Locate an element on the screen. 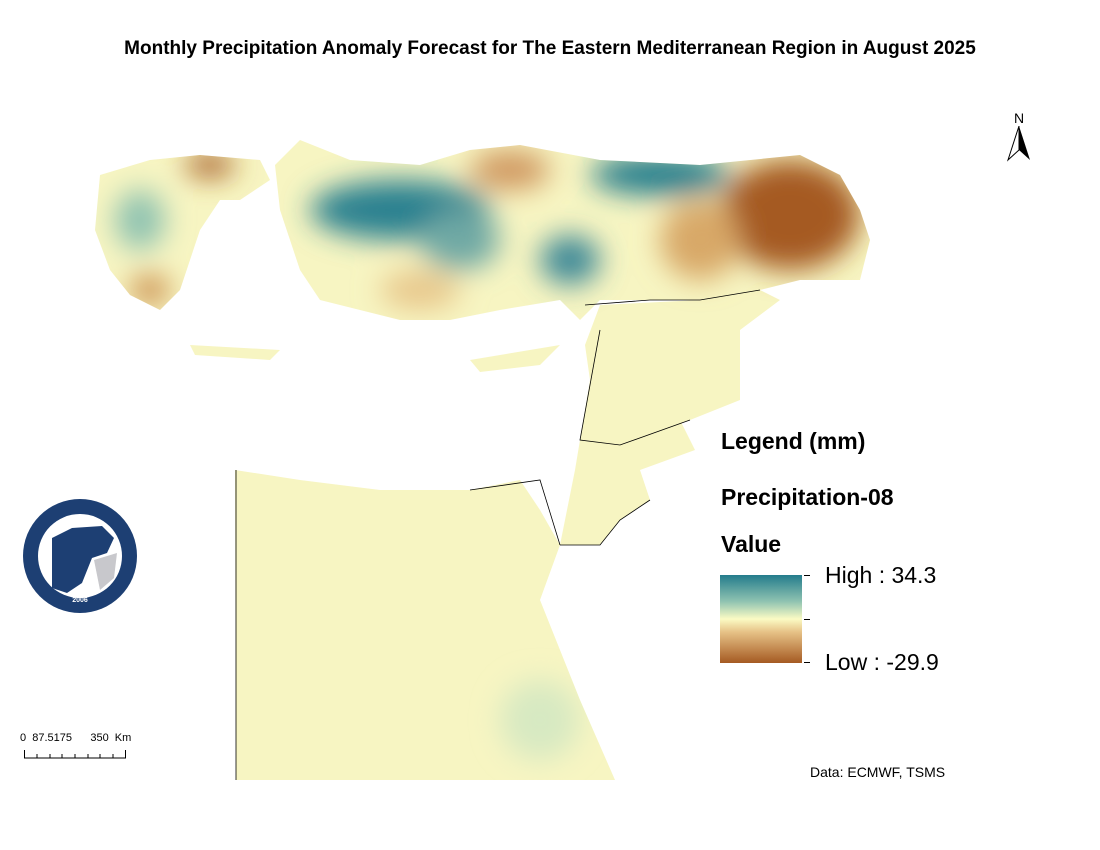  legend-color-ramp is located at coordinates (761, 619).